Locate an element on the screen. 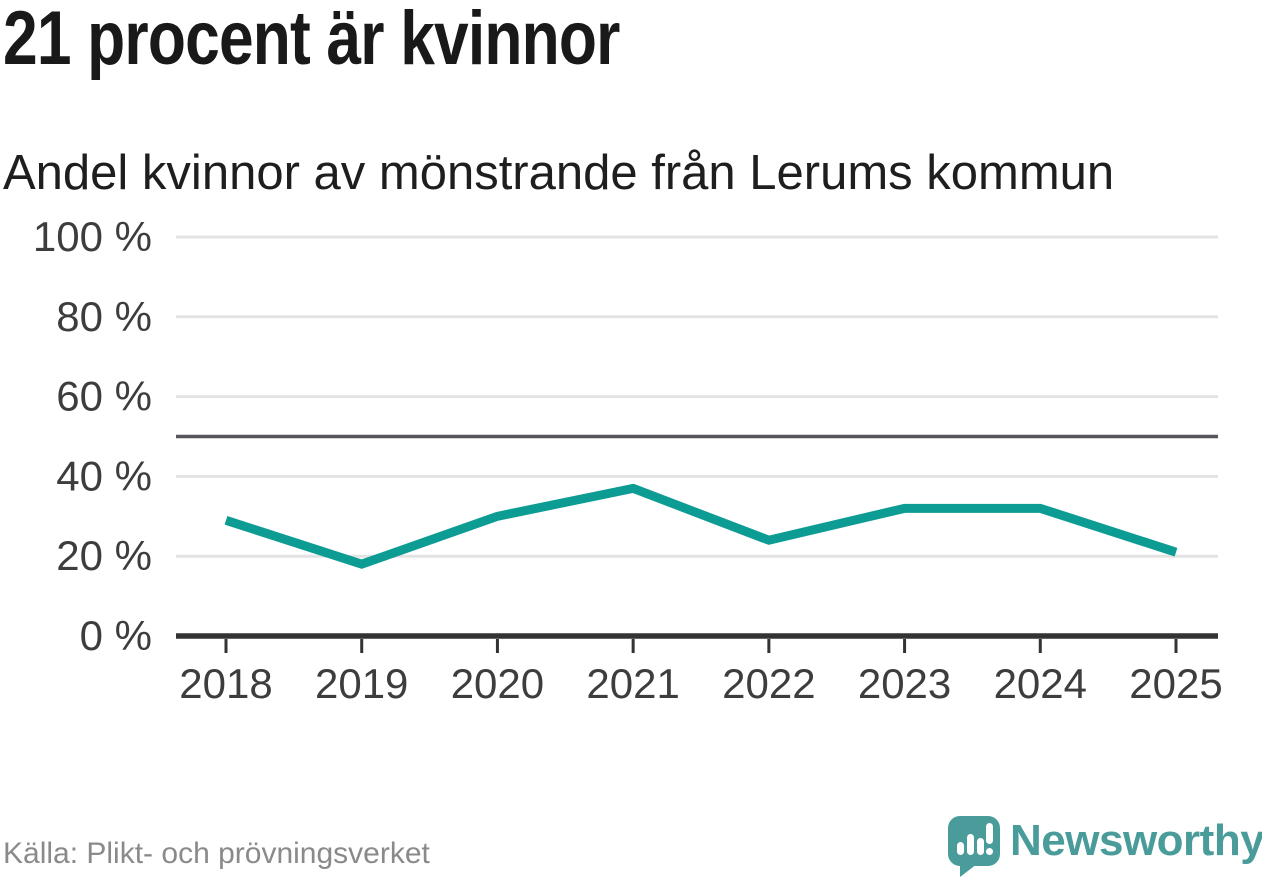  x-axis-tick-label: 2020 is located at coordinates (497, 683).